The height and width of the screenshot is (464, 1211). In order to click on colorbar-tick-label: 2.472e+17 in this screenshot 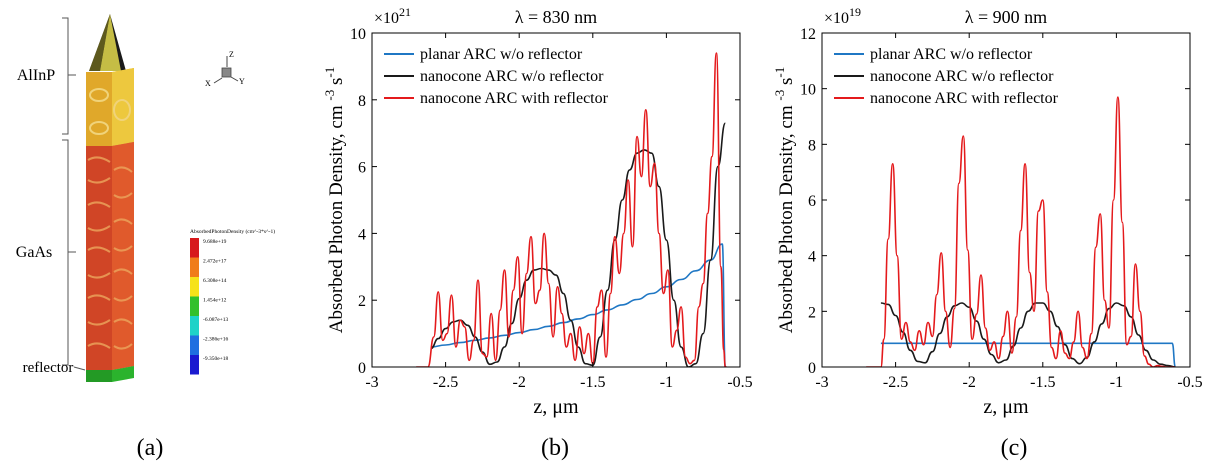, I will do `click(215, 262)`.